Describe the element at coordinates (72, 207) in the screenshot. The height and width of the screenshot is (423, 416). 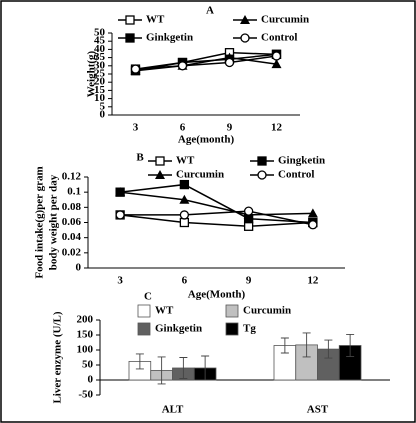
I see `y-tick-label: 0.08` at that location.